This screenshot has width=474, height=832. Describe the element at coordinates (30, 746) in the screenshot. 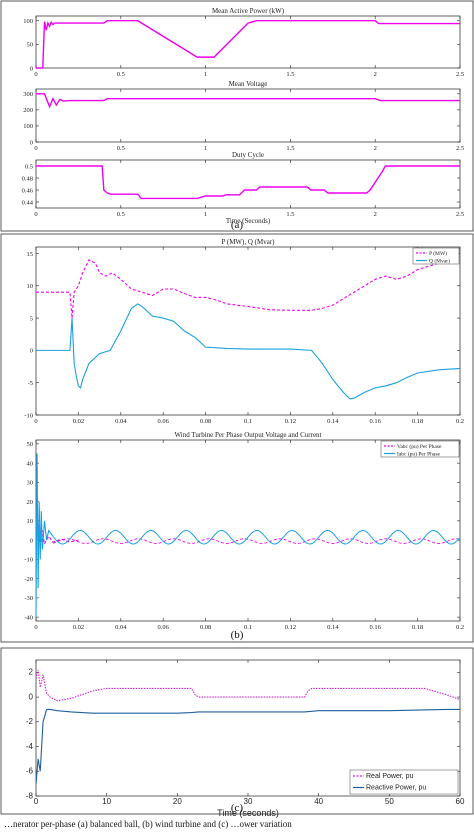

I see `y-tick-label: -4` at that location.